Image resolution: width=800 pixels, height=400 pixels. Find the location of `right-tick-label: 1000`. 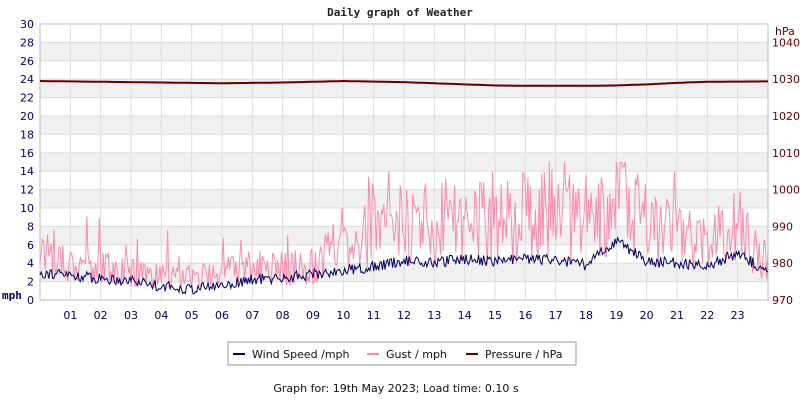

right-tick-label: 1000 is located at coordinates (786, 190).